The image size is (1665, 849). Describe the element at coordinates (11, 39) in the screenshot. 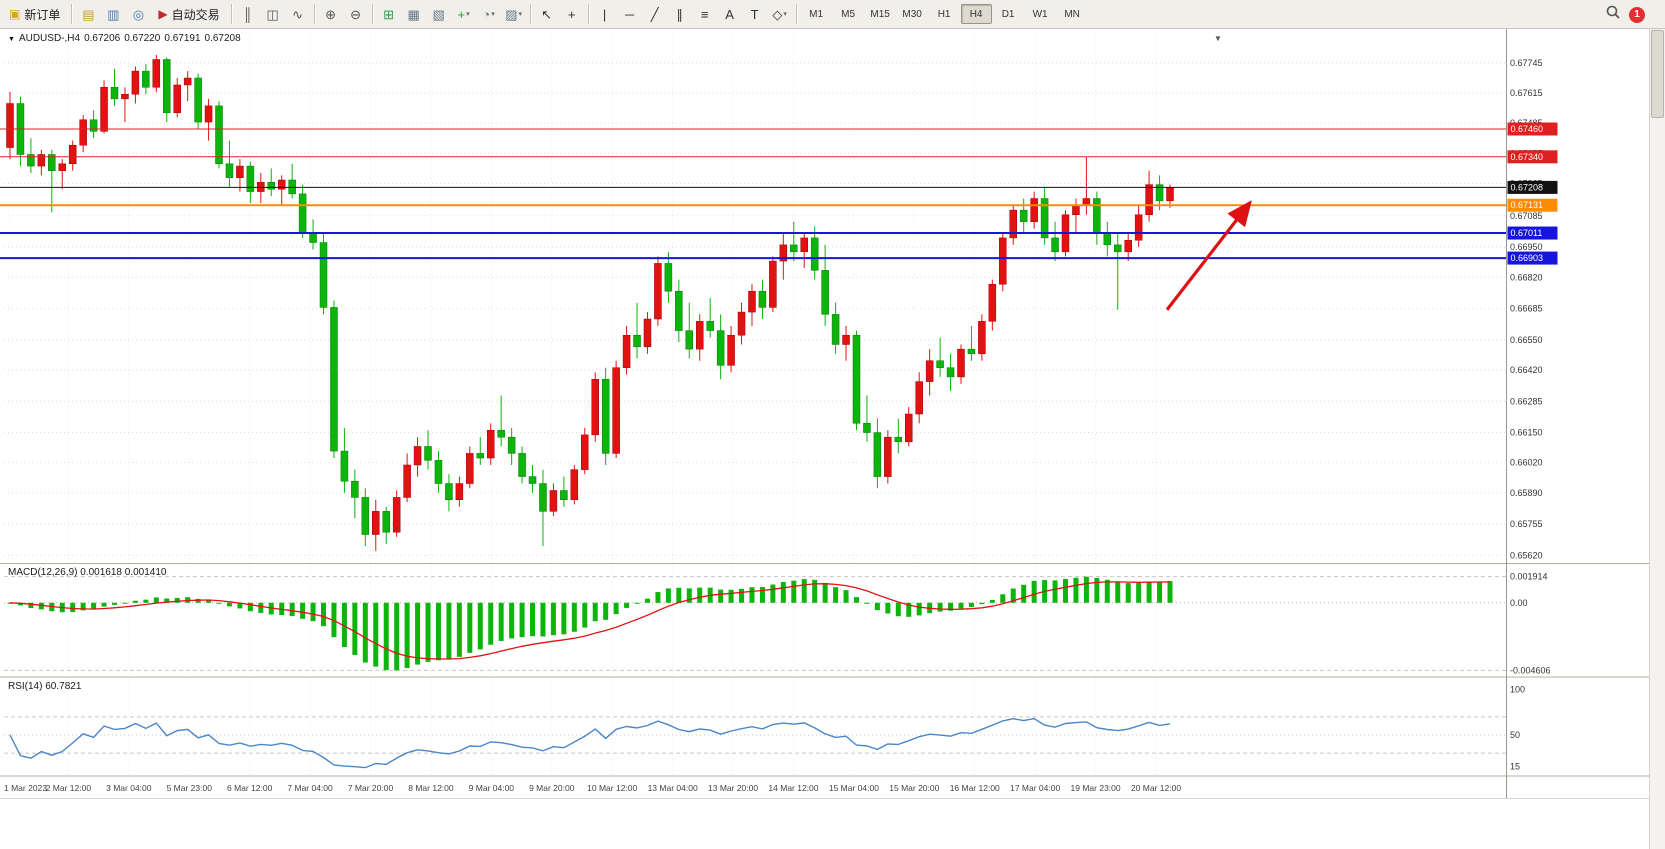

I see `chart-dropdown-icon: ▼` at that location.